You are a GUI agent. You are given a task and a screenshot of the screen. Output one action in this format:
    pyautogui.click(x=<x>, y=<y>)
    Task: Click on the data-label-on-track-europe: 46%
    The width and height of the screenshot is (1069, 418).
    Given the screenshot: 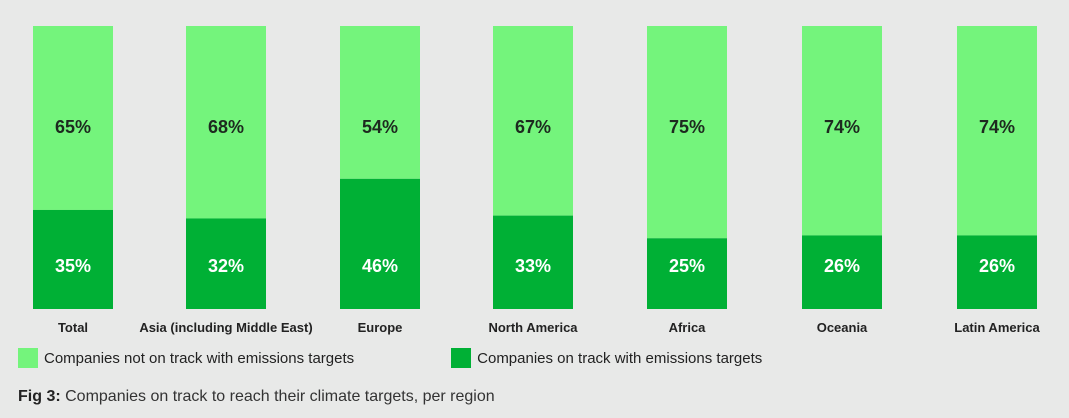 What is the action you would take?
    pyautogui.click(x=380, y=266)
    